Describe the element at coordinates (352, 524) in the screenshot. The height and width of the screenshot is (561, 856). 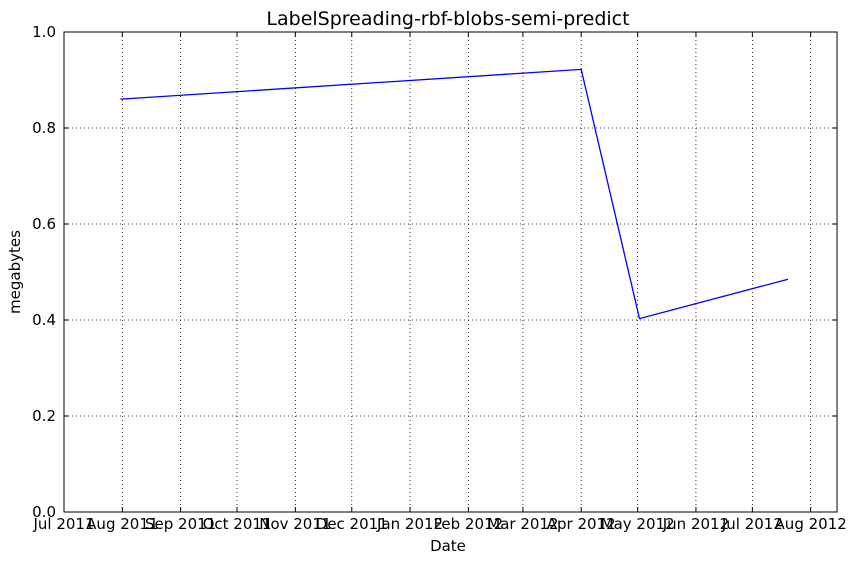
I see `x-tick-label: Dec 2011` at that location.